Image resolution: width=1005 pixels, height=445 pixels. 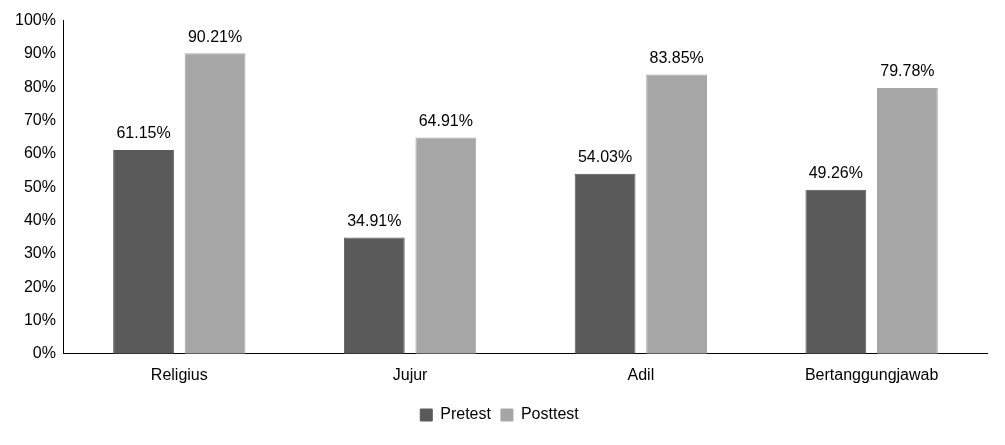 I want to click on data-label: 34.91%, so click(x=374, y=220).